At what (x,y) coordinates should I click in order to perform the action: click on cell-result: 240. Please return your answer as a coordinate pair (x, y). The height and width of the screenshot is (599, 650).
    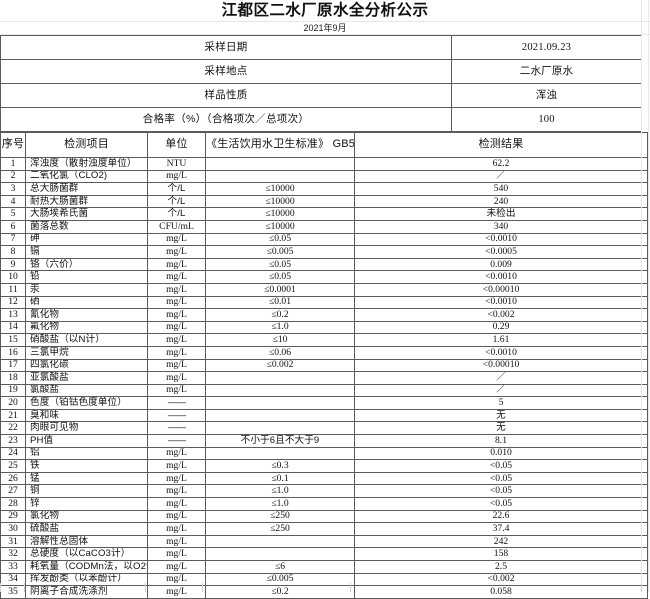
    Looking at the image, I should click on (501, 201).